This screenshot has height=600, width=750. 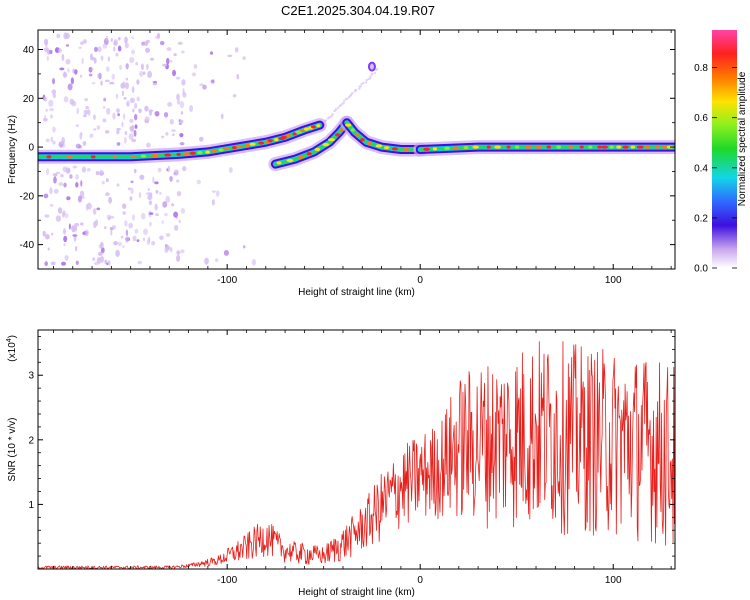 I want to click on y-tick-label: 40, so click(x=29, y=50).